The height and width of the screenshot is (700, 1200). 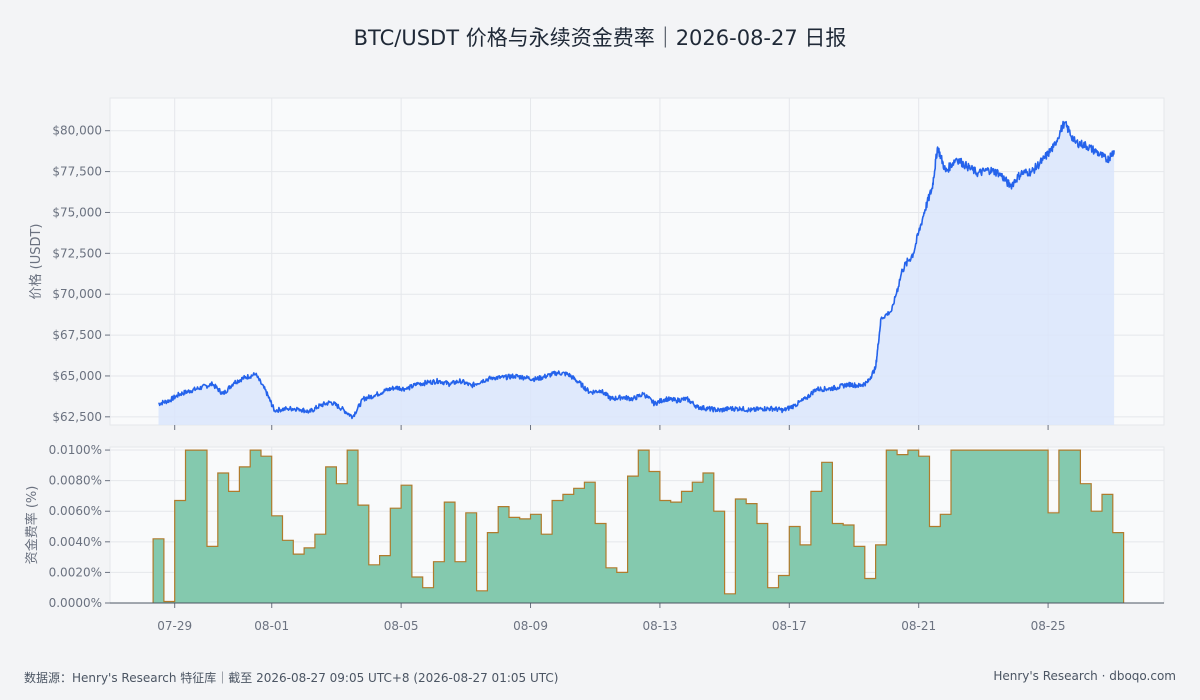 What do you see at coordinates (1048, 626) in the screenshot?
I see `x-tick-label: 08-25` at bounding box center [1048, 626].